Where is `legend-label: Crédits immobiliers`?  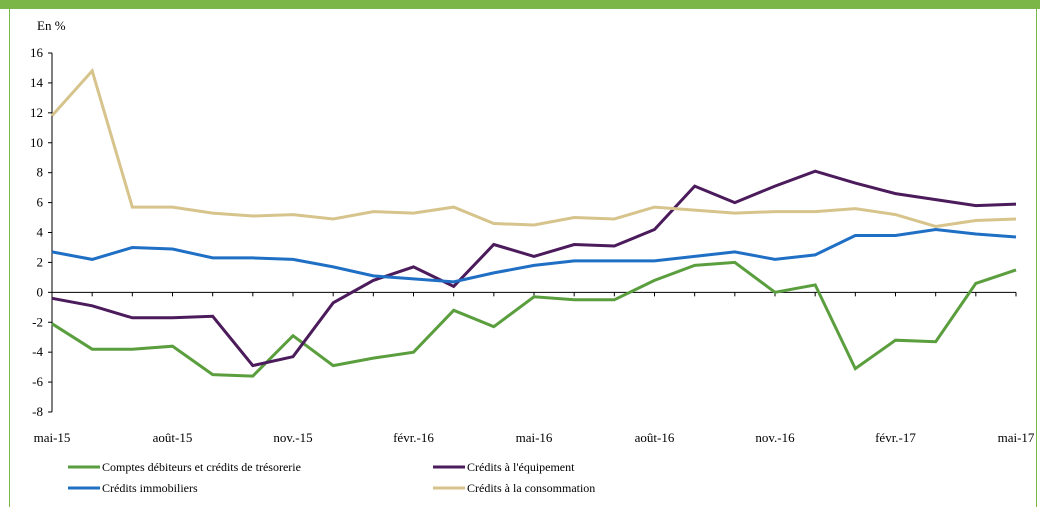 legend-label: Crédits immobiliers is located at coordinates (150, 488).